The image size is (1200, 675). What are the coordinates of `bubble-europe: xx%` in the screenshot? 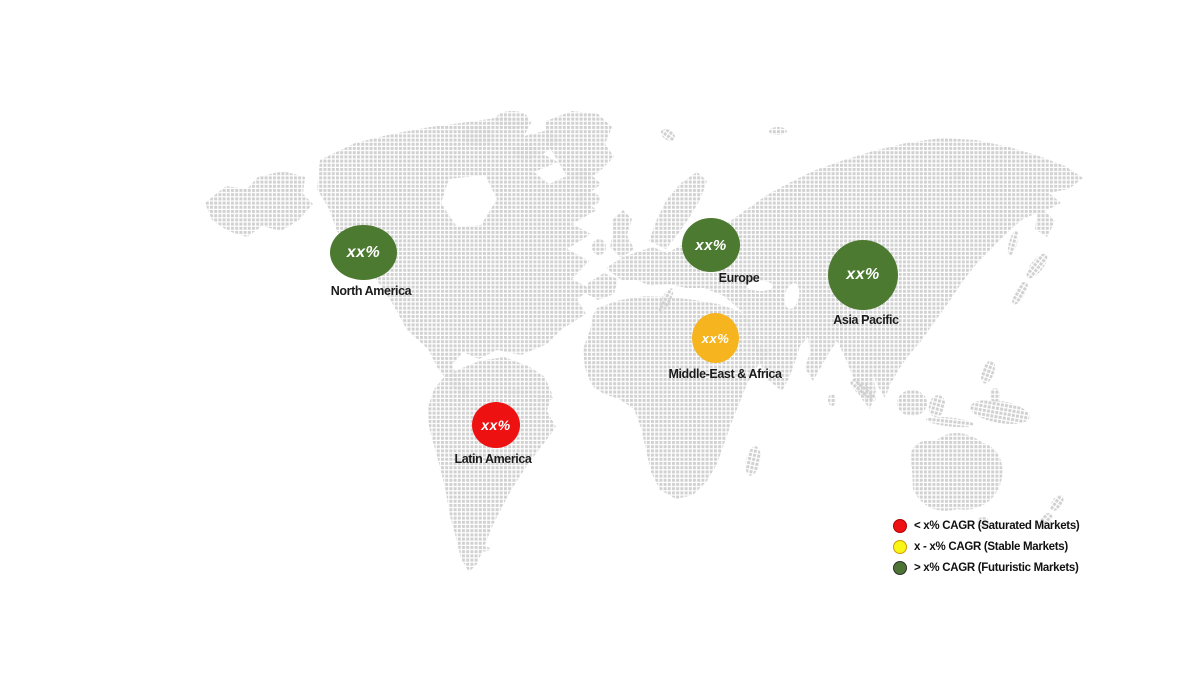 It's located at (711, 245).